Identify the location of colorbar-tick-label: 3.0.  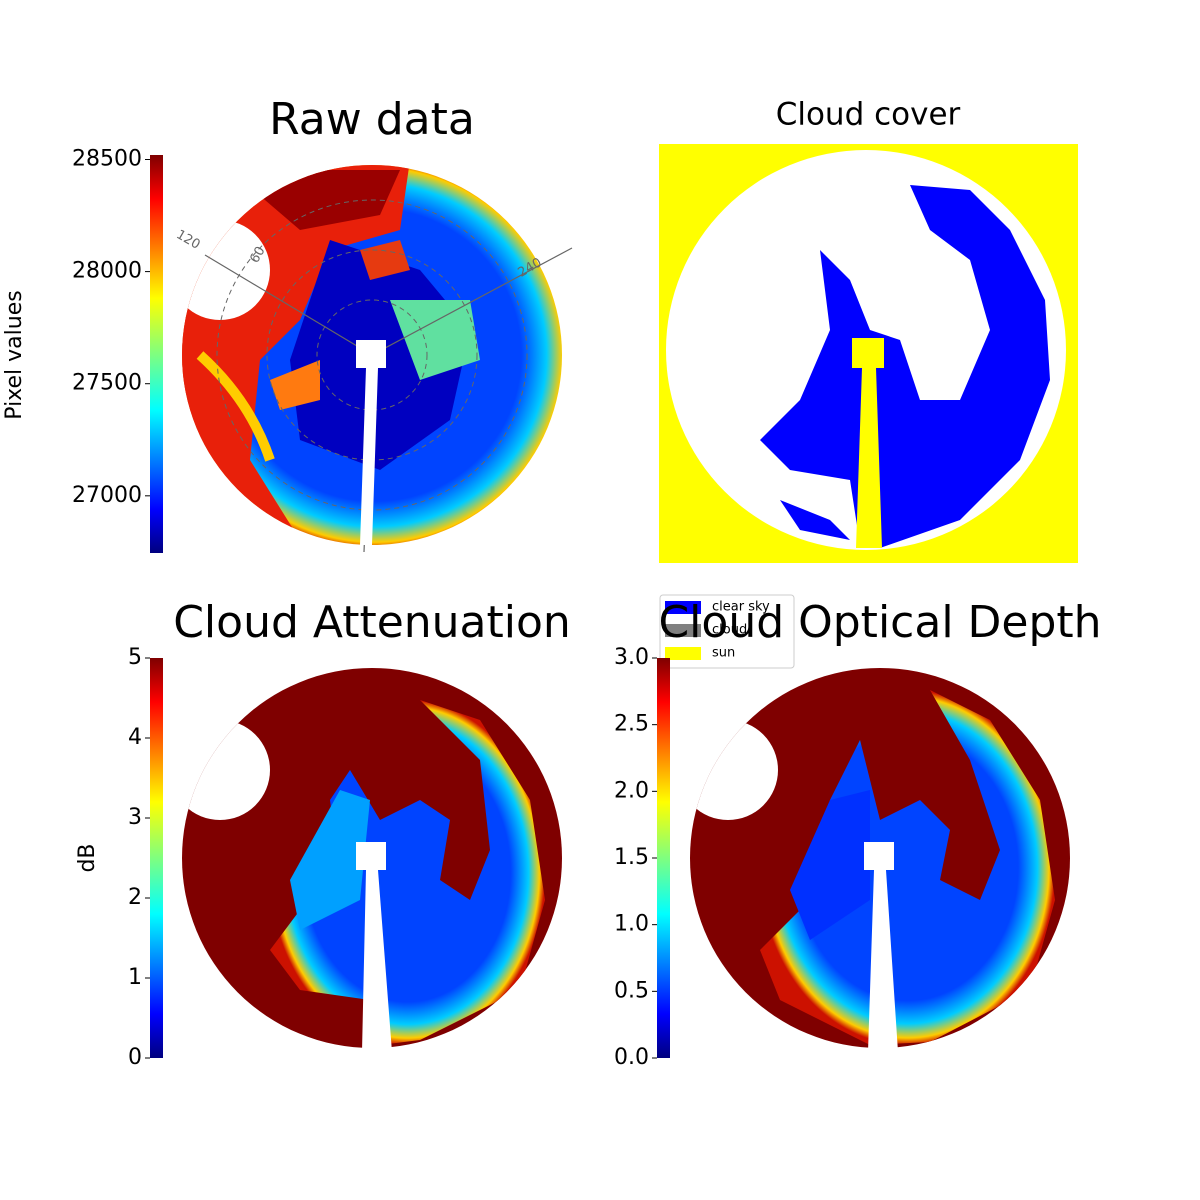
(631, 657).